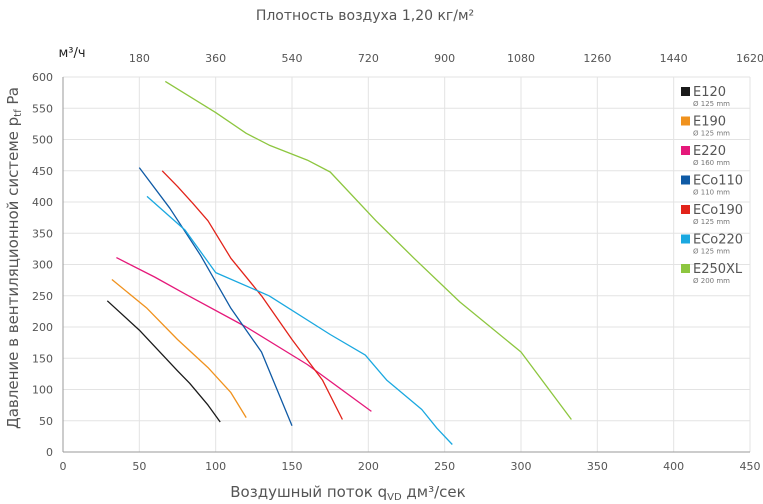 The height and width of the screenshot is (504, 763). I want to click on secondary-x-tick-label: 540, so click(292, 58).